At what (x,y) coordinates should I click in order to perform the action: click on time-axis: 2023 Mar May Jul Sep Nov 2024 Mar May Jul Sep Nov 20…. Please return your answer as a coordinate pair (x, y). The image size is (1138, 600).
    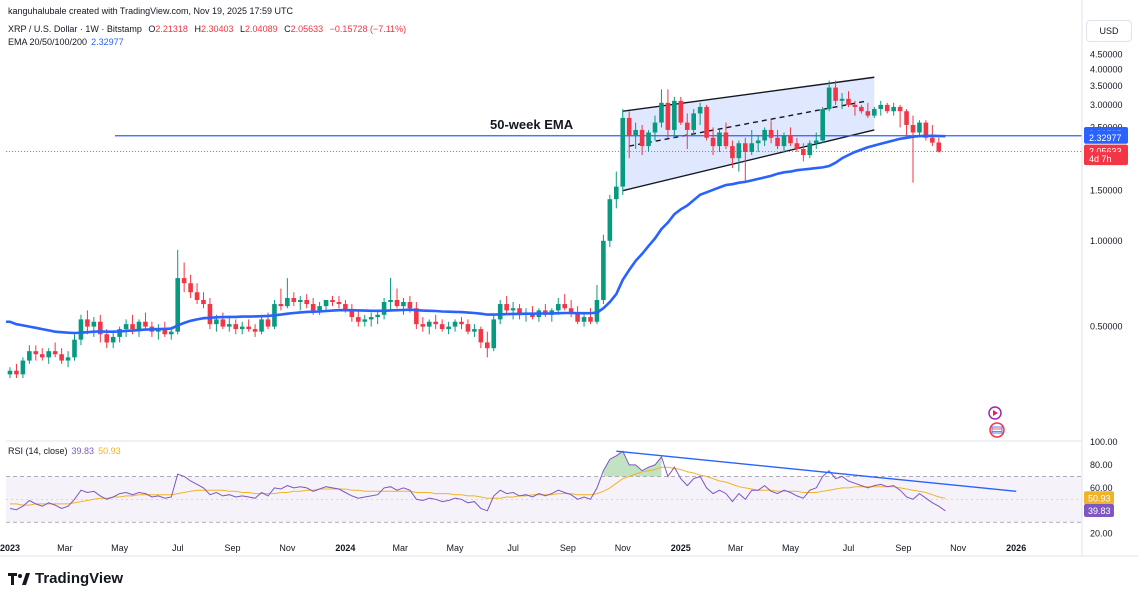
    Looking at the image, I should click on (569, 550).